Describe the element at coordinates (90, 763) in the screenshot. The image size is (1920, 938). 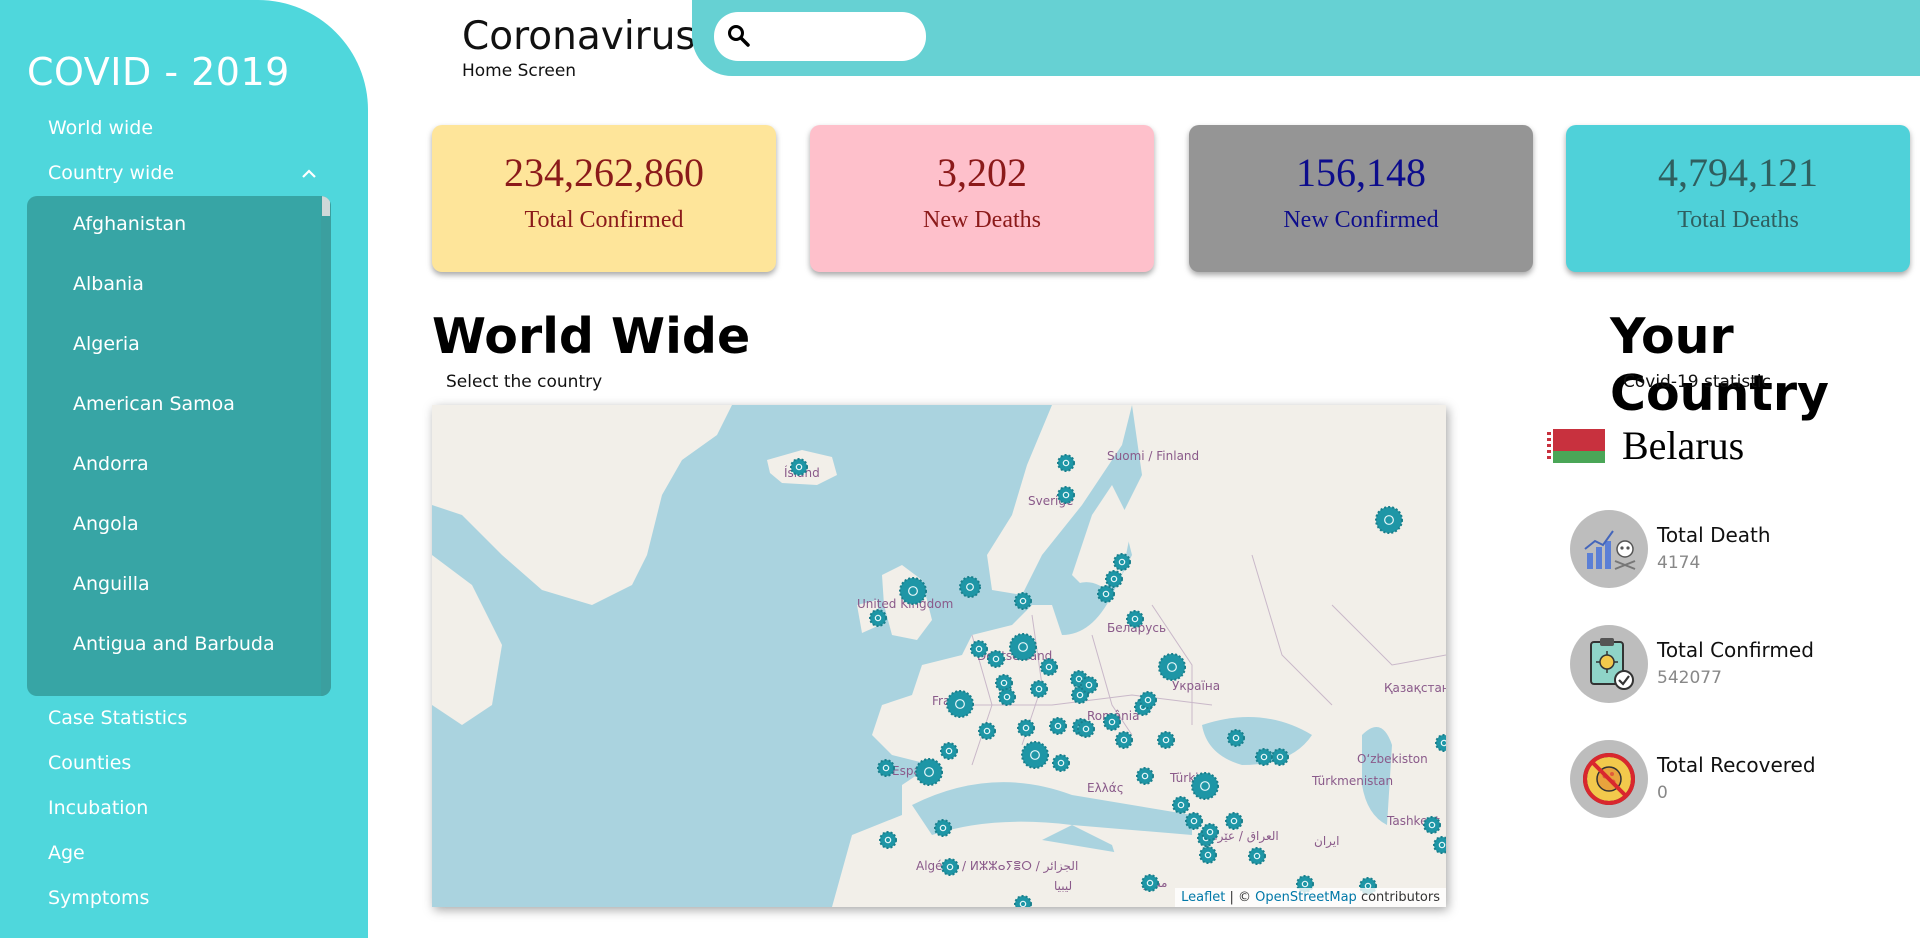
I see `nav-counties: Counties` at that location.